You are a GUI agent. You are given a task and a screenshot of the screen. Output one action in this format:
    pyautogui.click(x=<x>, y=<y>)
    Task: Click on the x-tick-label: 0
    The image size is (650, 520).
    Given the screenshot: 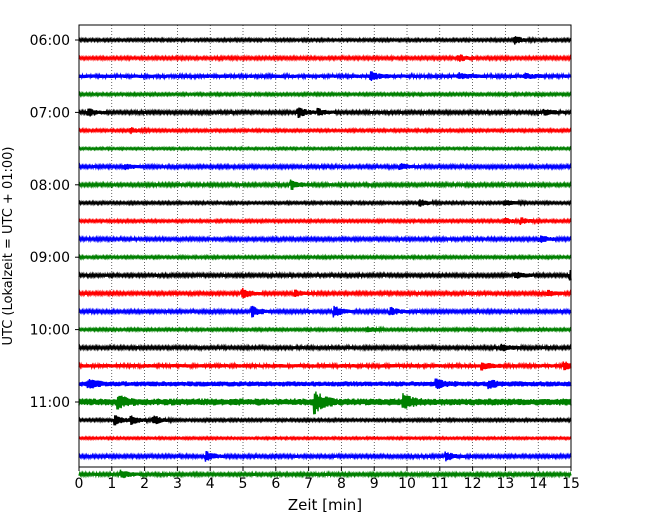 What is the action you would take?
    pyautogui.click(x=79, y=484)
    